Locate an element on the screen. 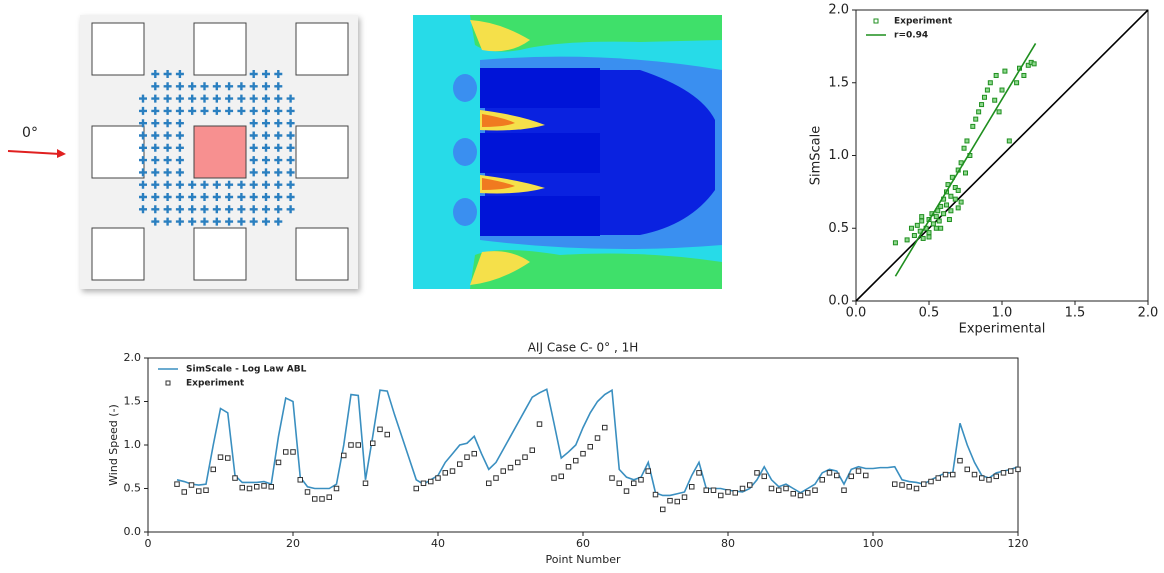 This screenshot has height=573, width=1164. legend-swatch is located at coordinates (168, 383).